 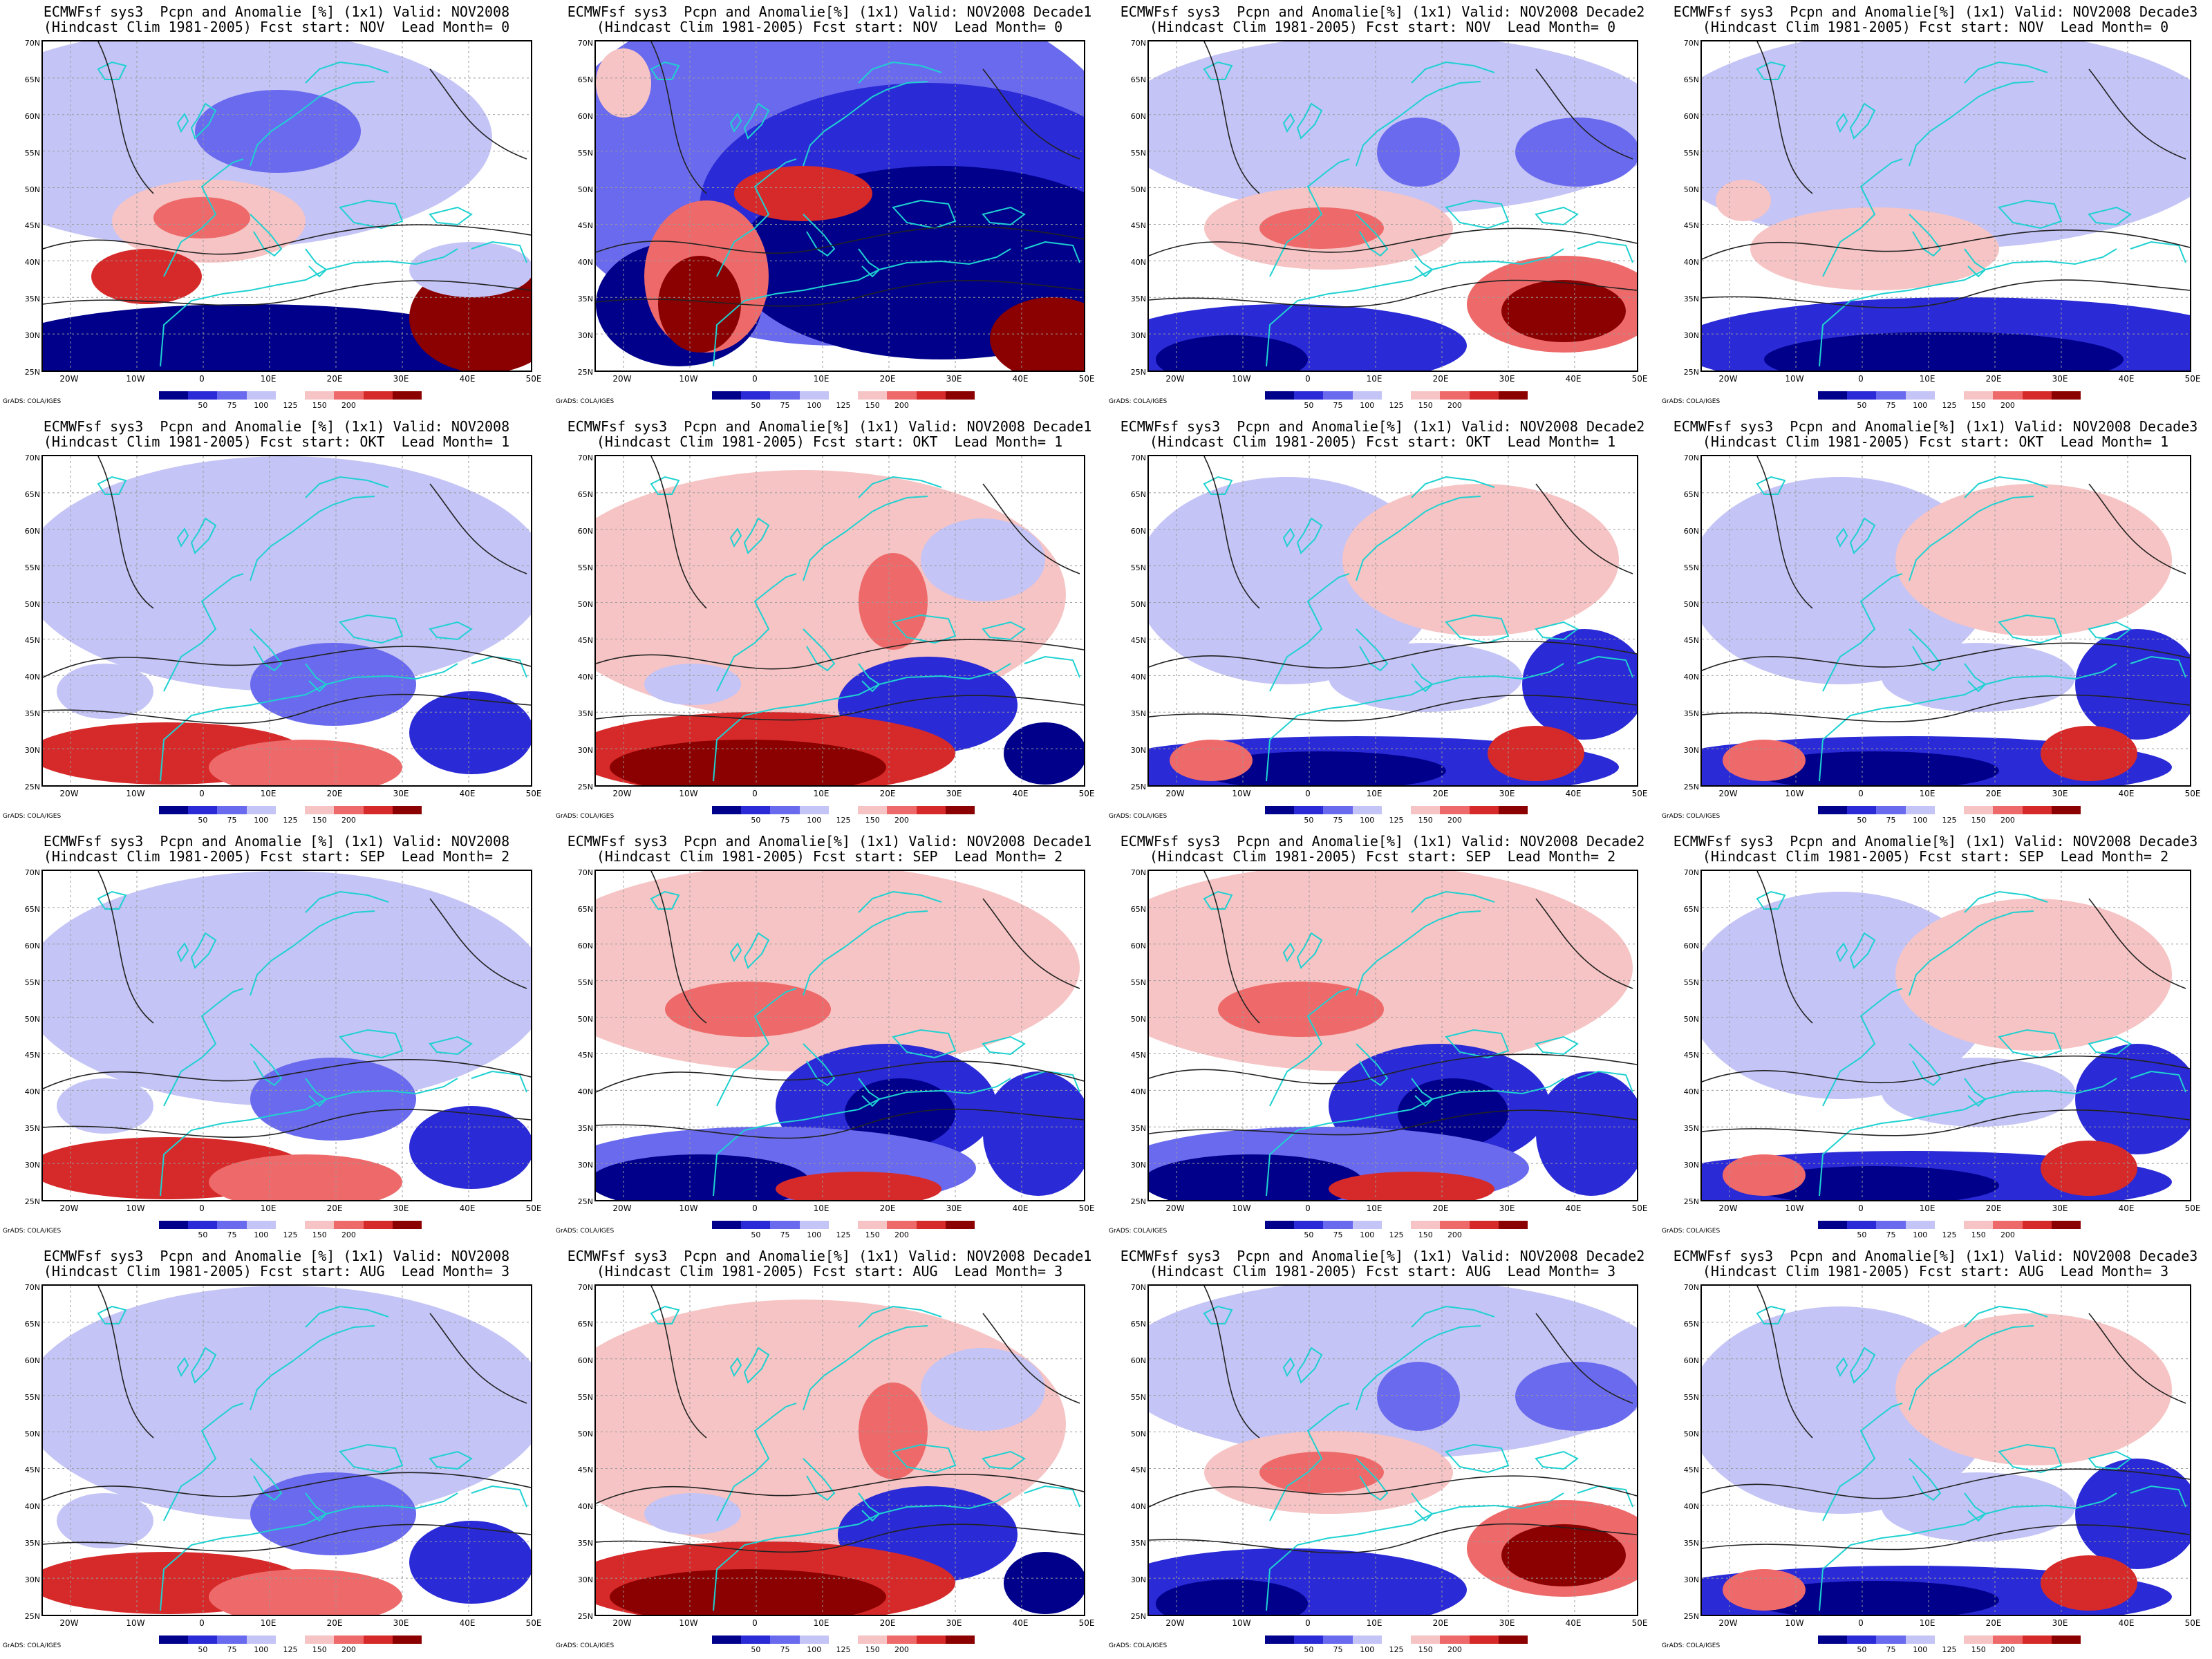 What do you see at coordinates (843, 1649) in the screenshot?
I see `colorbar-tick-label: 125` at bounding box center [843, 1649].